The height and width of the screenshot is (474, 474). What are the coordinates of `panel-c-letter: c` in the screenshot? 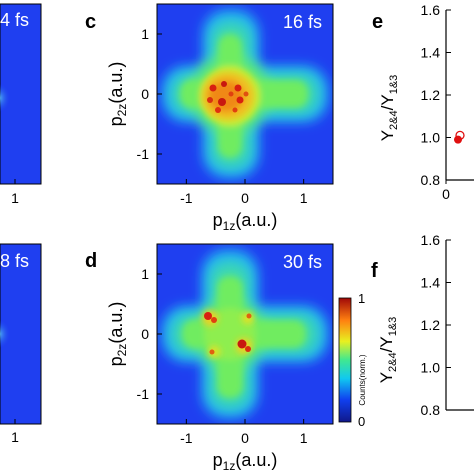 It's located at (90, 22).